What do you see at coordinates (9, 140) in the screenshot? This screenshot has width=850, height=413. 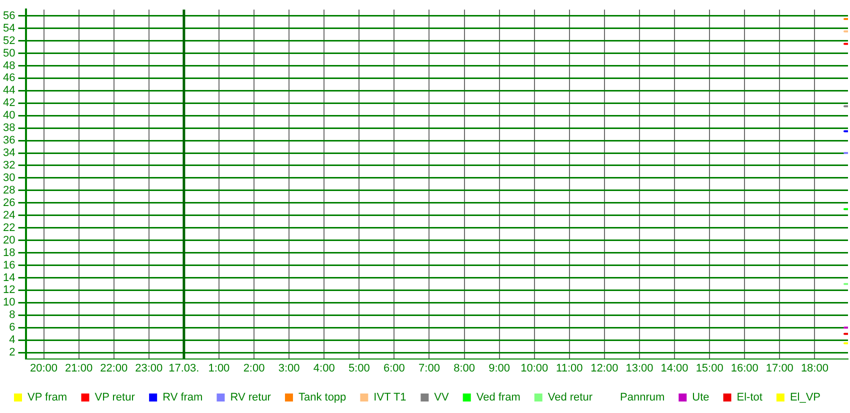 I see `y-tick-label: 36` at bounding box center [9, 140].